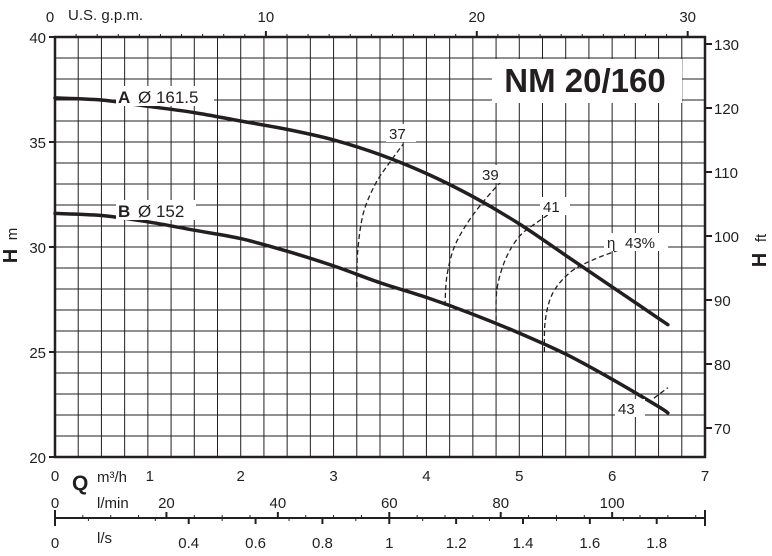  I want to click on tick-label-ls: 1.6, so click(589, 543).